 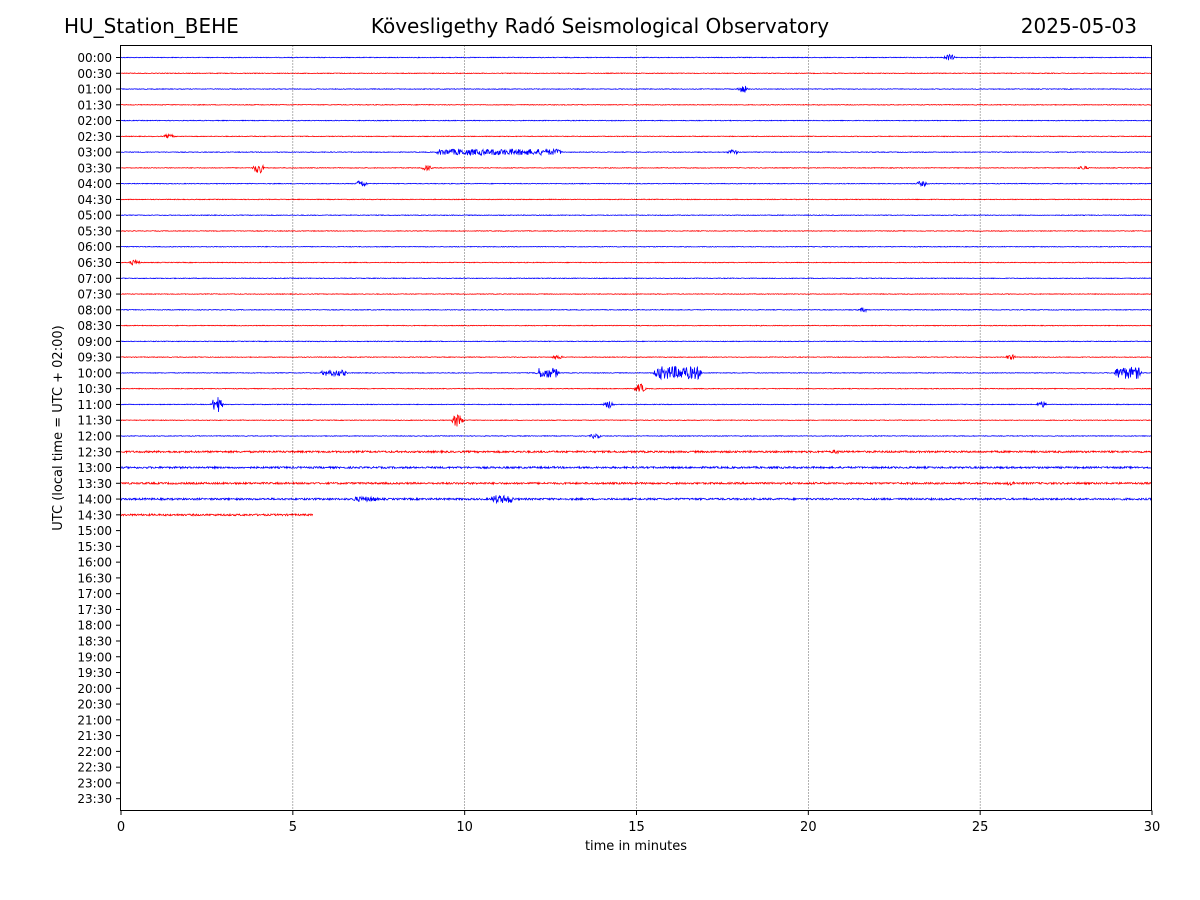 I want to click on y-tick-label: 03:00, so click(x=94, y=153).